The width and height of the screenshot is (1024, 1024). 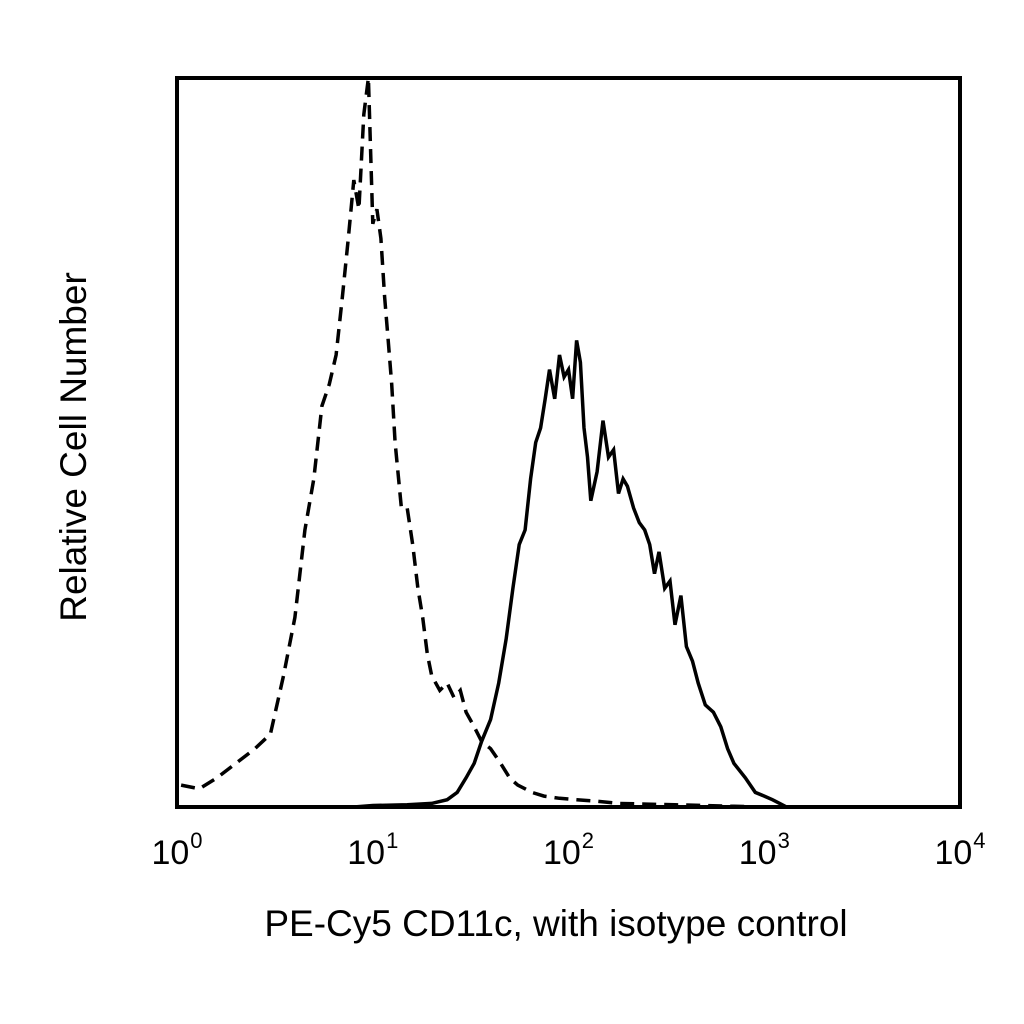 I want to click on x-tick-label: 10⁴, so click(x=959, y=850).